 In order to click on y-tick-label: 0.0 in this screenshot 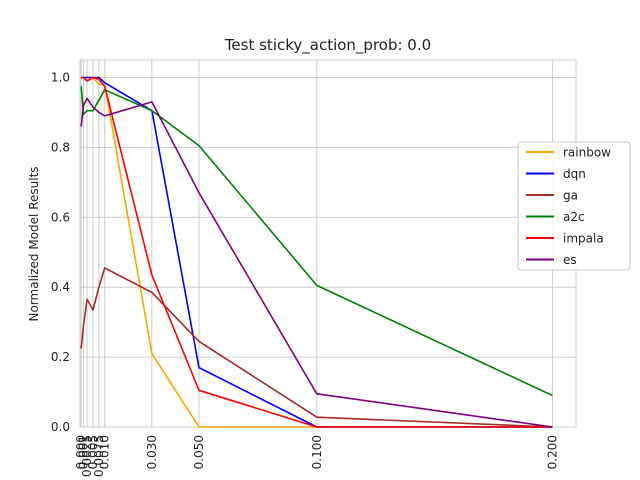, I will do `click(60, 427)`.